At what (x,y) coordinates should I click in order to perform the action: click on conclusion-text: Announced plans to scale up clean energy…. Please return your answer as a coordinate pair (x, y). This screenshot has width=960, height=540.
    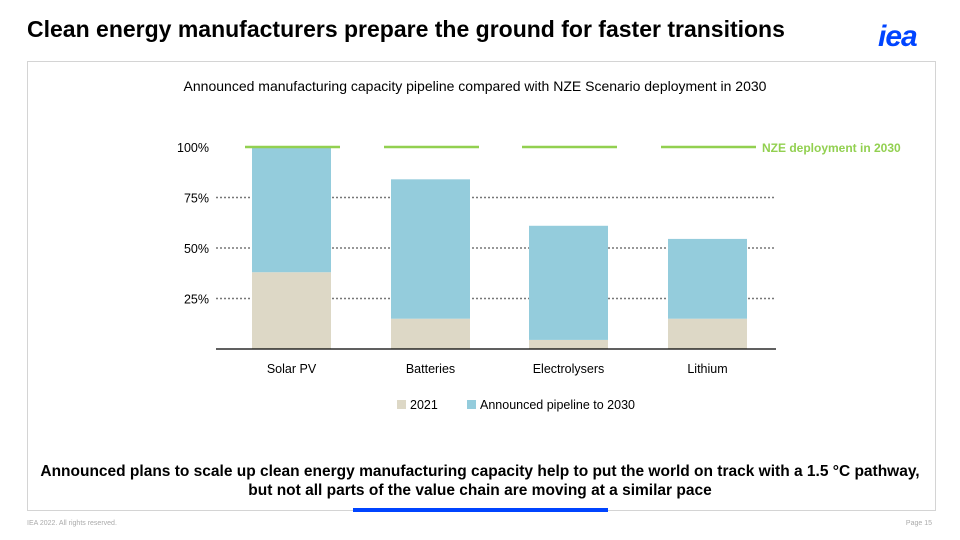
    Looking at the image, I should click on (480, 481).